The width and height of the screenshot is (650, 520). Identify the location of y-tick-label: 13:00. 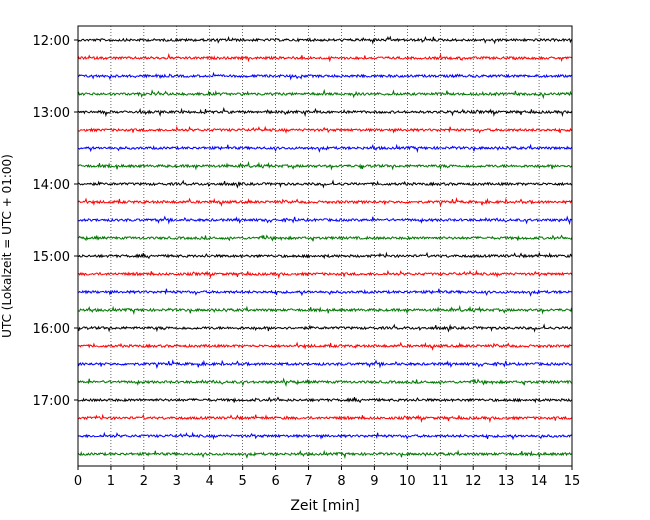
(51, 113).